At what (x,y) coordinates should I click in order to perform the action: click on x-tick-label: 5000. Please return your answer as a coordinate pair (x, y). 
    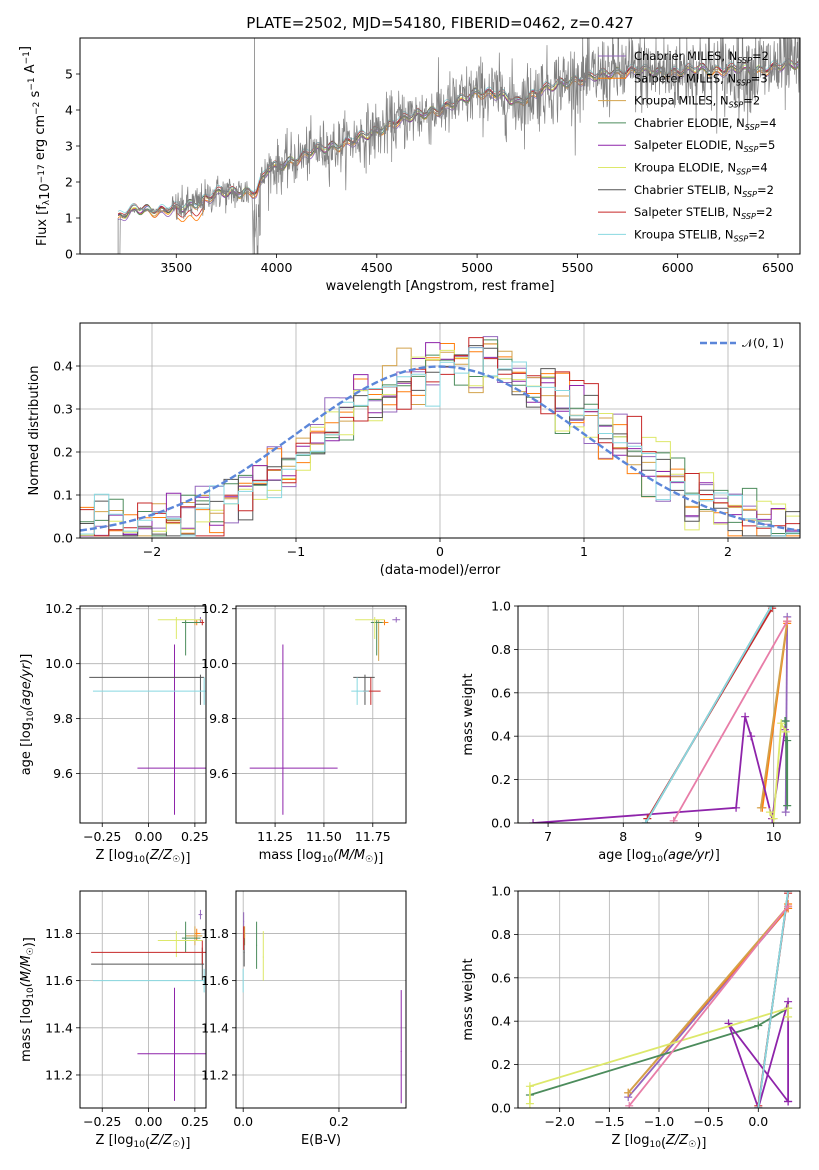
    Looking at the image, I should click on (477, 267).